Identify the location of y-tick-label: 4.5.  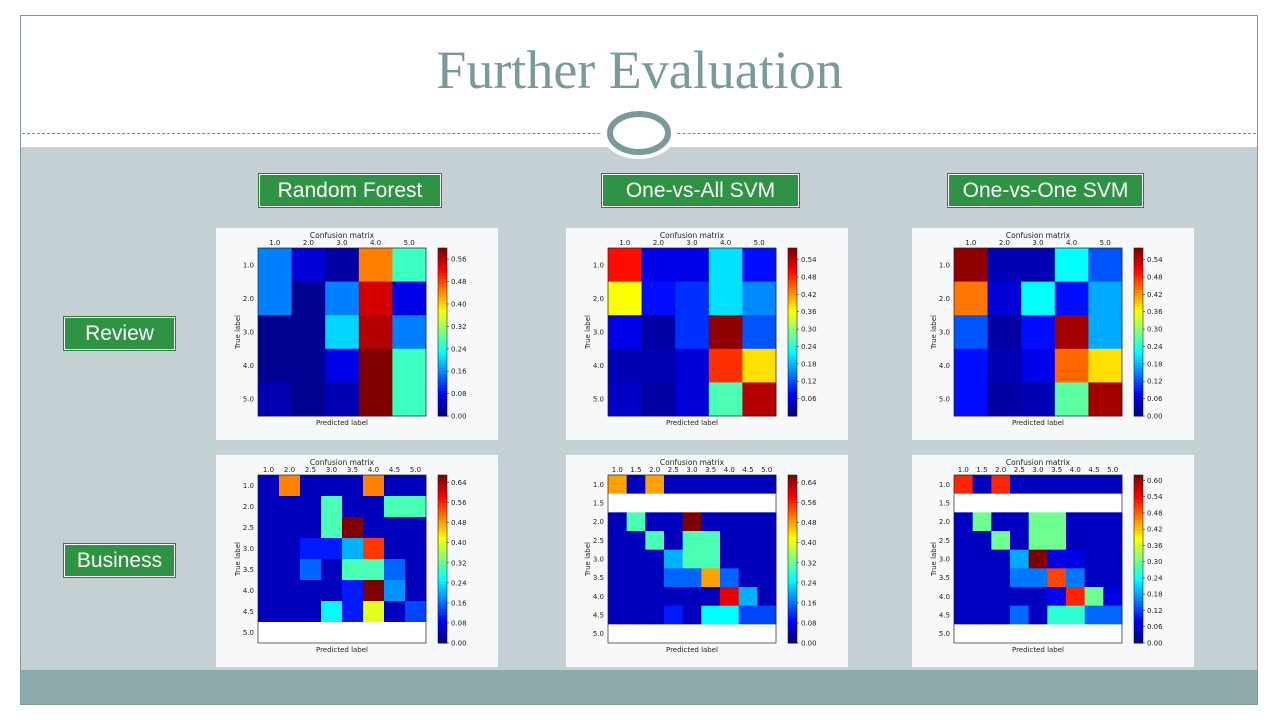
(598, 616).